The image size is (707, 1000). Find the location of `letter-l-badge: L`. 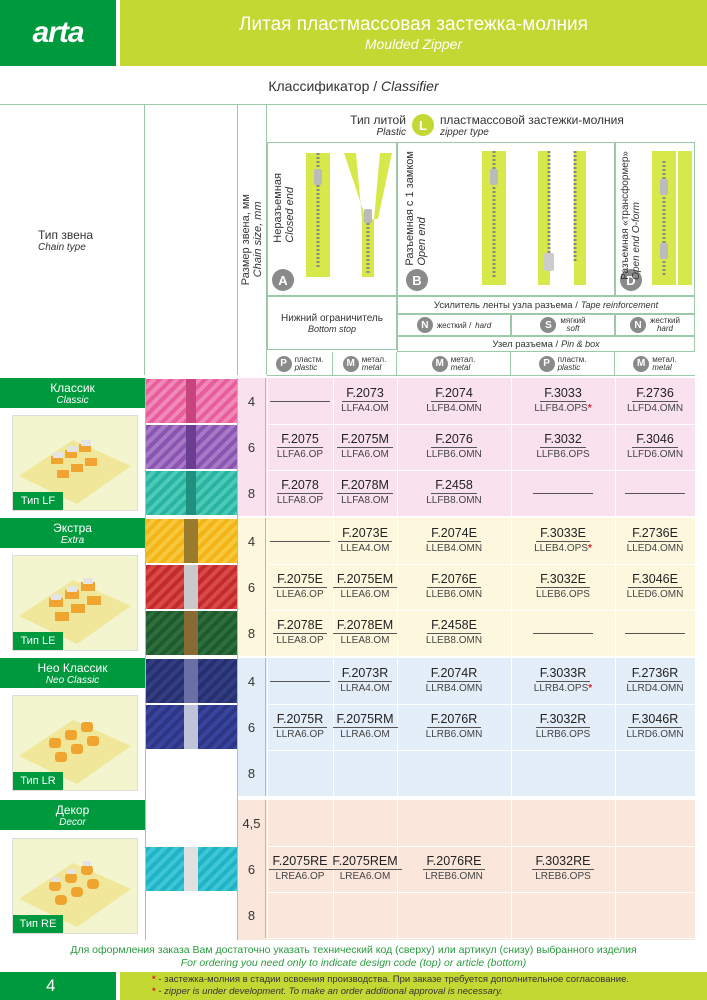

letter-l-badge: L is located at coordinates (422, 125).